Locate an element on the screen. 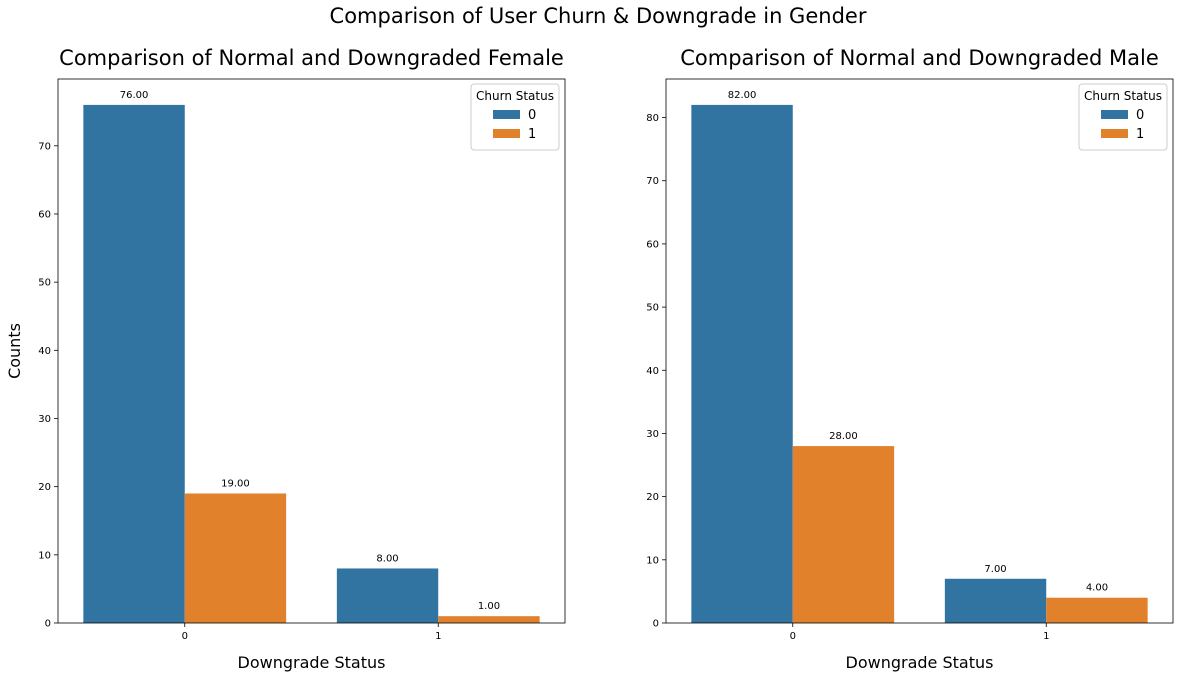 This screenshot has width=1181, height=678. y-axis-label: Counts is located at coordinates (14, 351).